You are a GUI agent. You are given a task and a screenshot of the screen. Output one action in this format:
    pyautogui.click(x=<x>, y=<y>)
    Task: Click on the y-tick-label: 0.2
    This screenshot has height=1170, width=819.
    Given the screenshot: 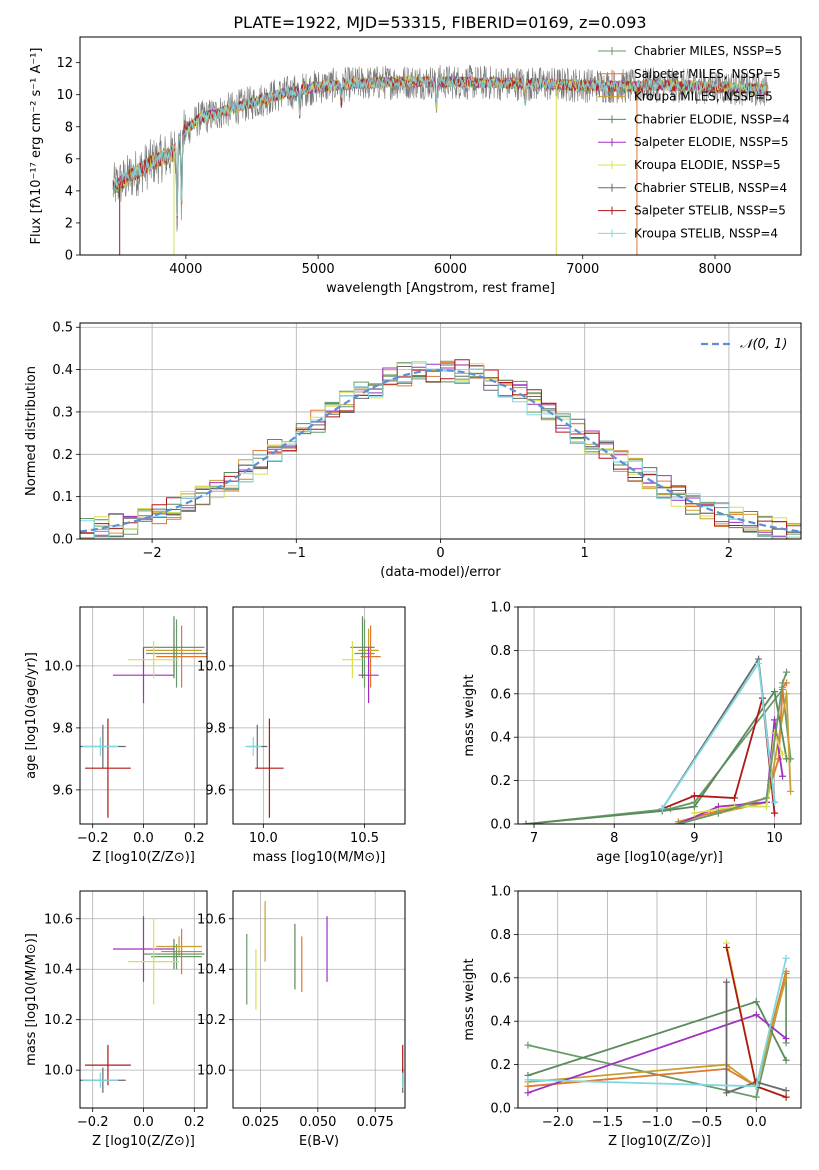 What is the action you would take?
    pyautogui.click(x=500, y=781)
    